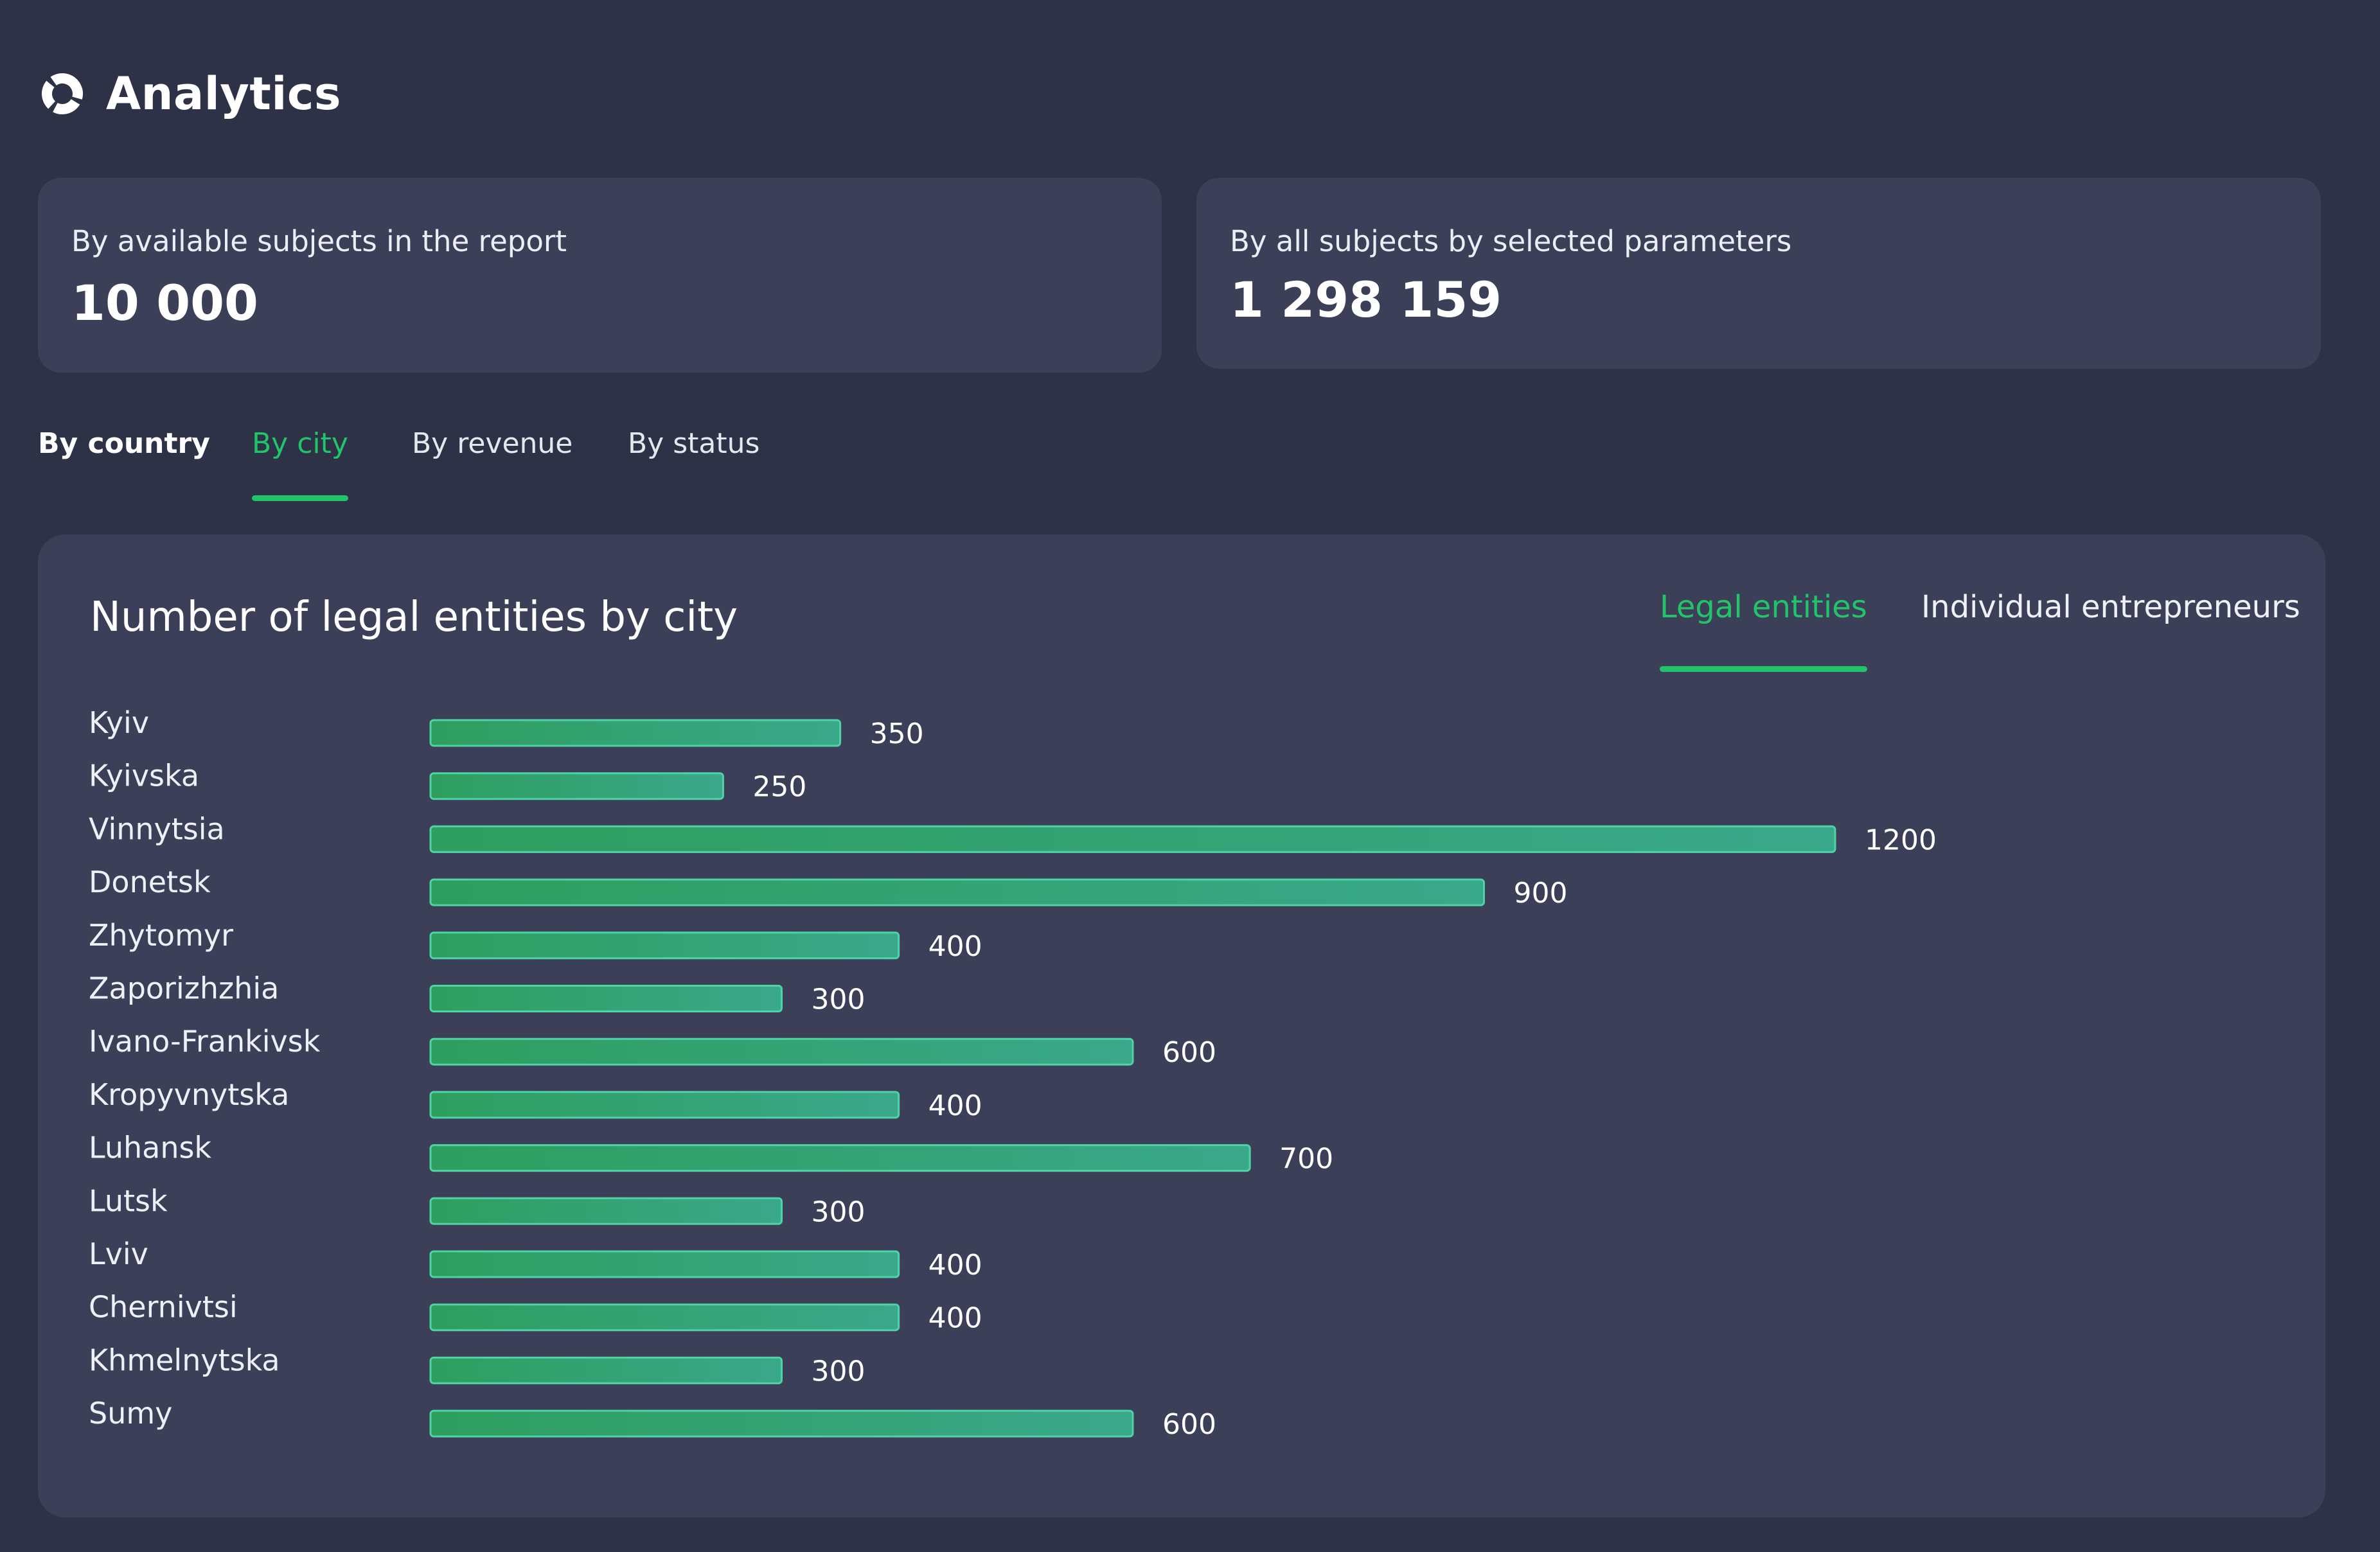 This screenshot has height=1552, width=2380. Describe the element at coordinates (118, 1254) in the screenshot. I see `city-label: Lviv` at that location.